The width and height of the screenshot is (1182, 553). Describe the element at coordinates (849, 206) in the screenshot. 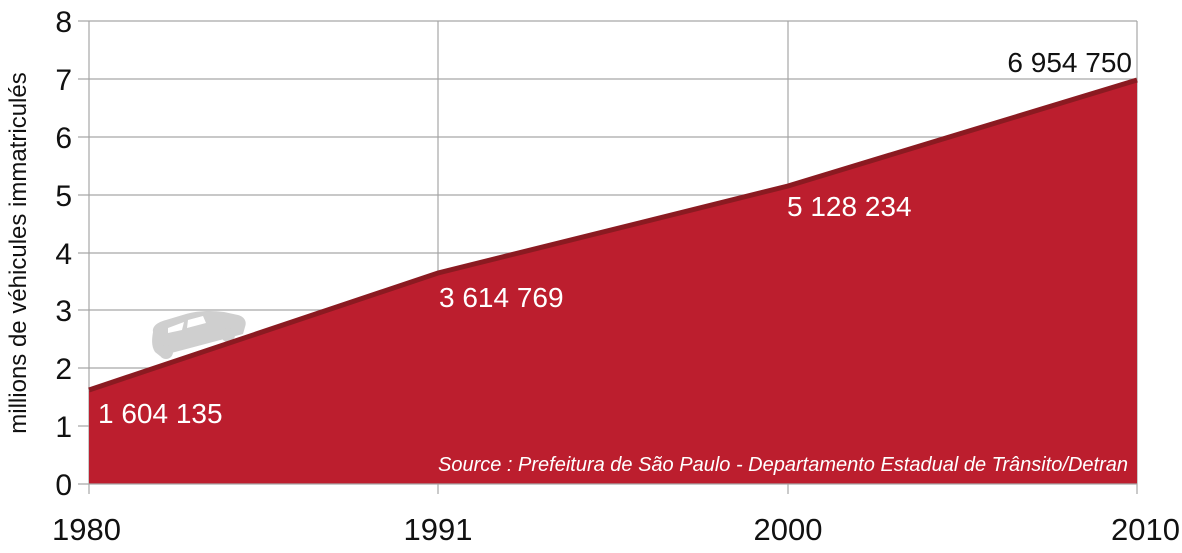

I see `data-label-2000: 5 128 234` at that location.